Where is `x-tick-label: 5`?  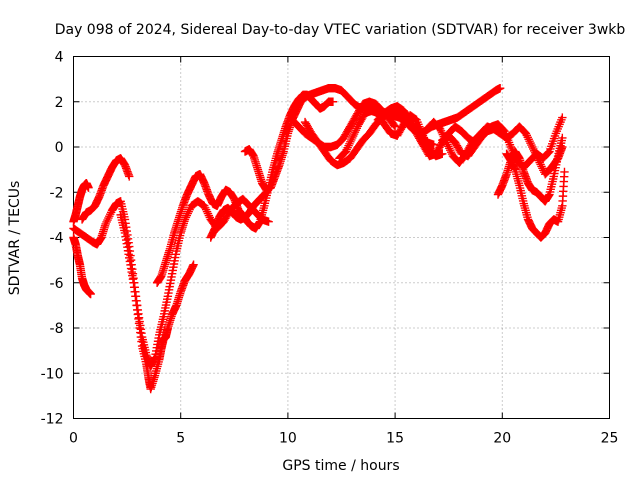 x-tick-label: 5 is located at coordinates (180, 439).